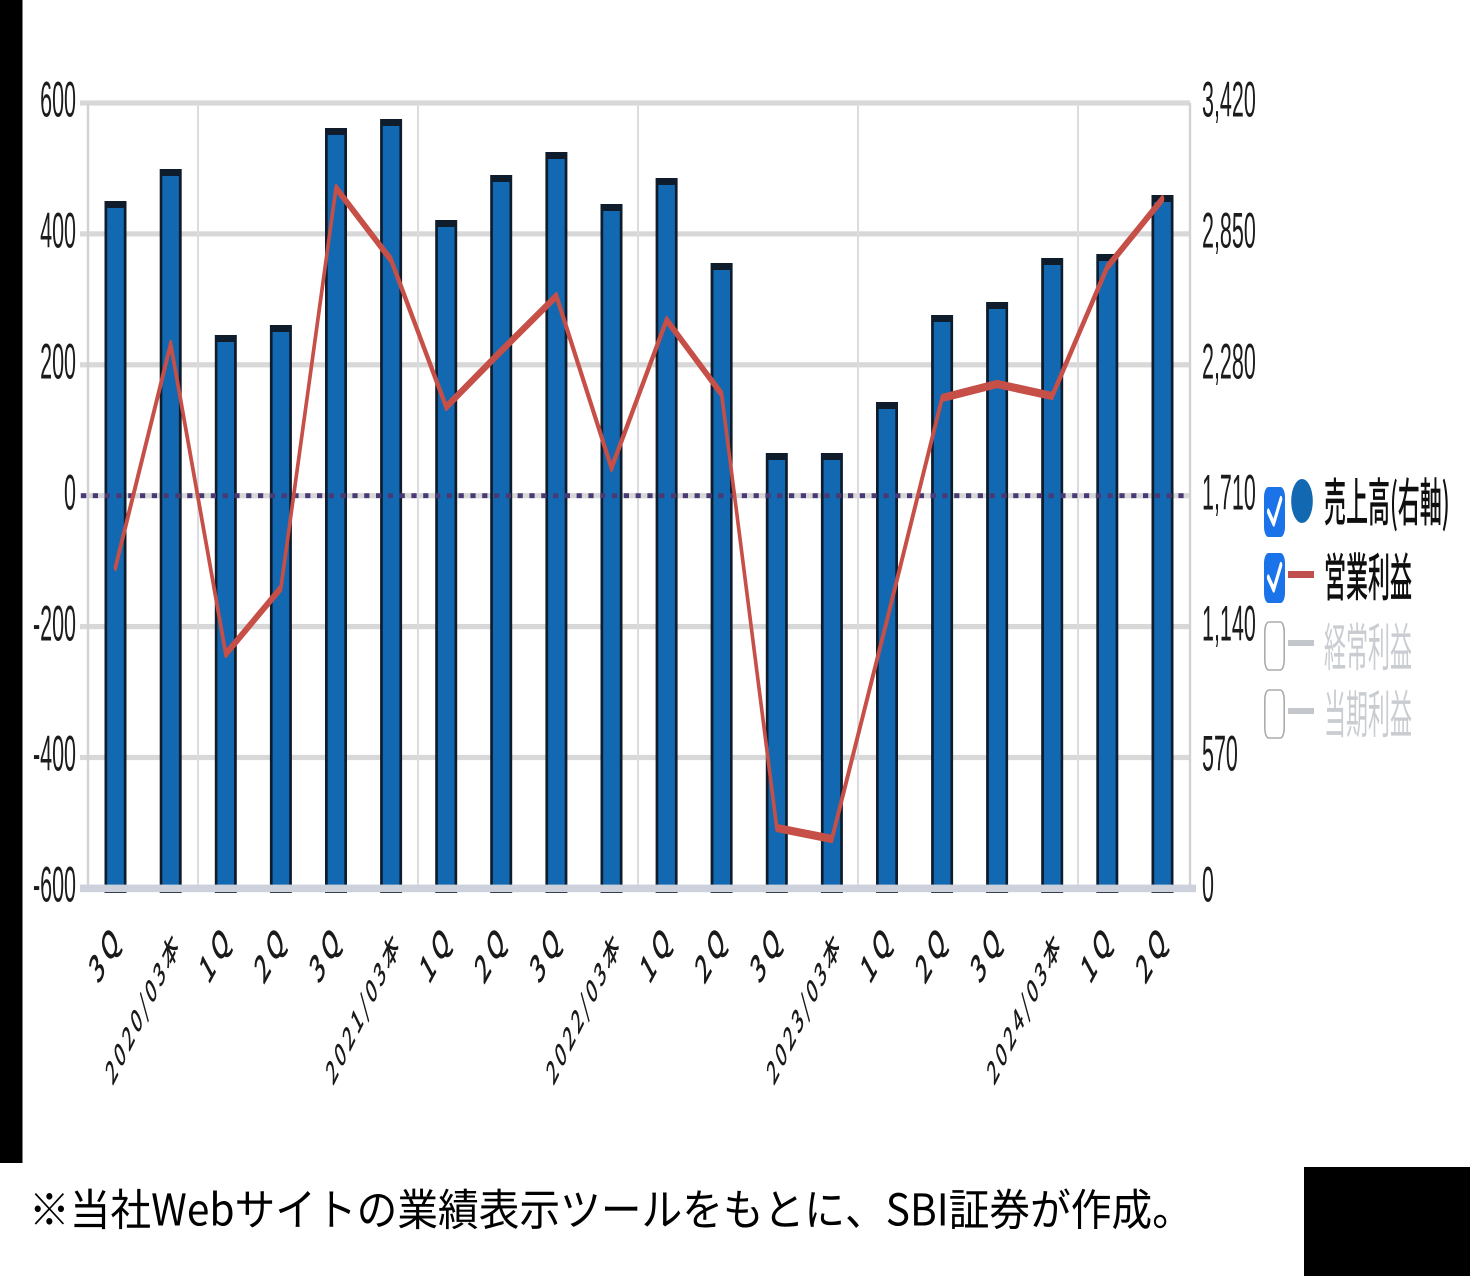 The width and height of the screenshot is (1470, 1276). What do you see at coordinates (54, 754) in the screenshot?
I see `svg-text: -400` at bounding box center [54, 754].